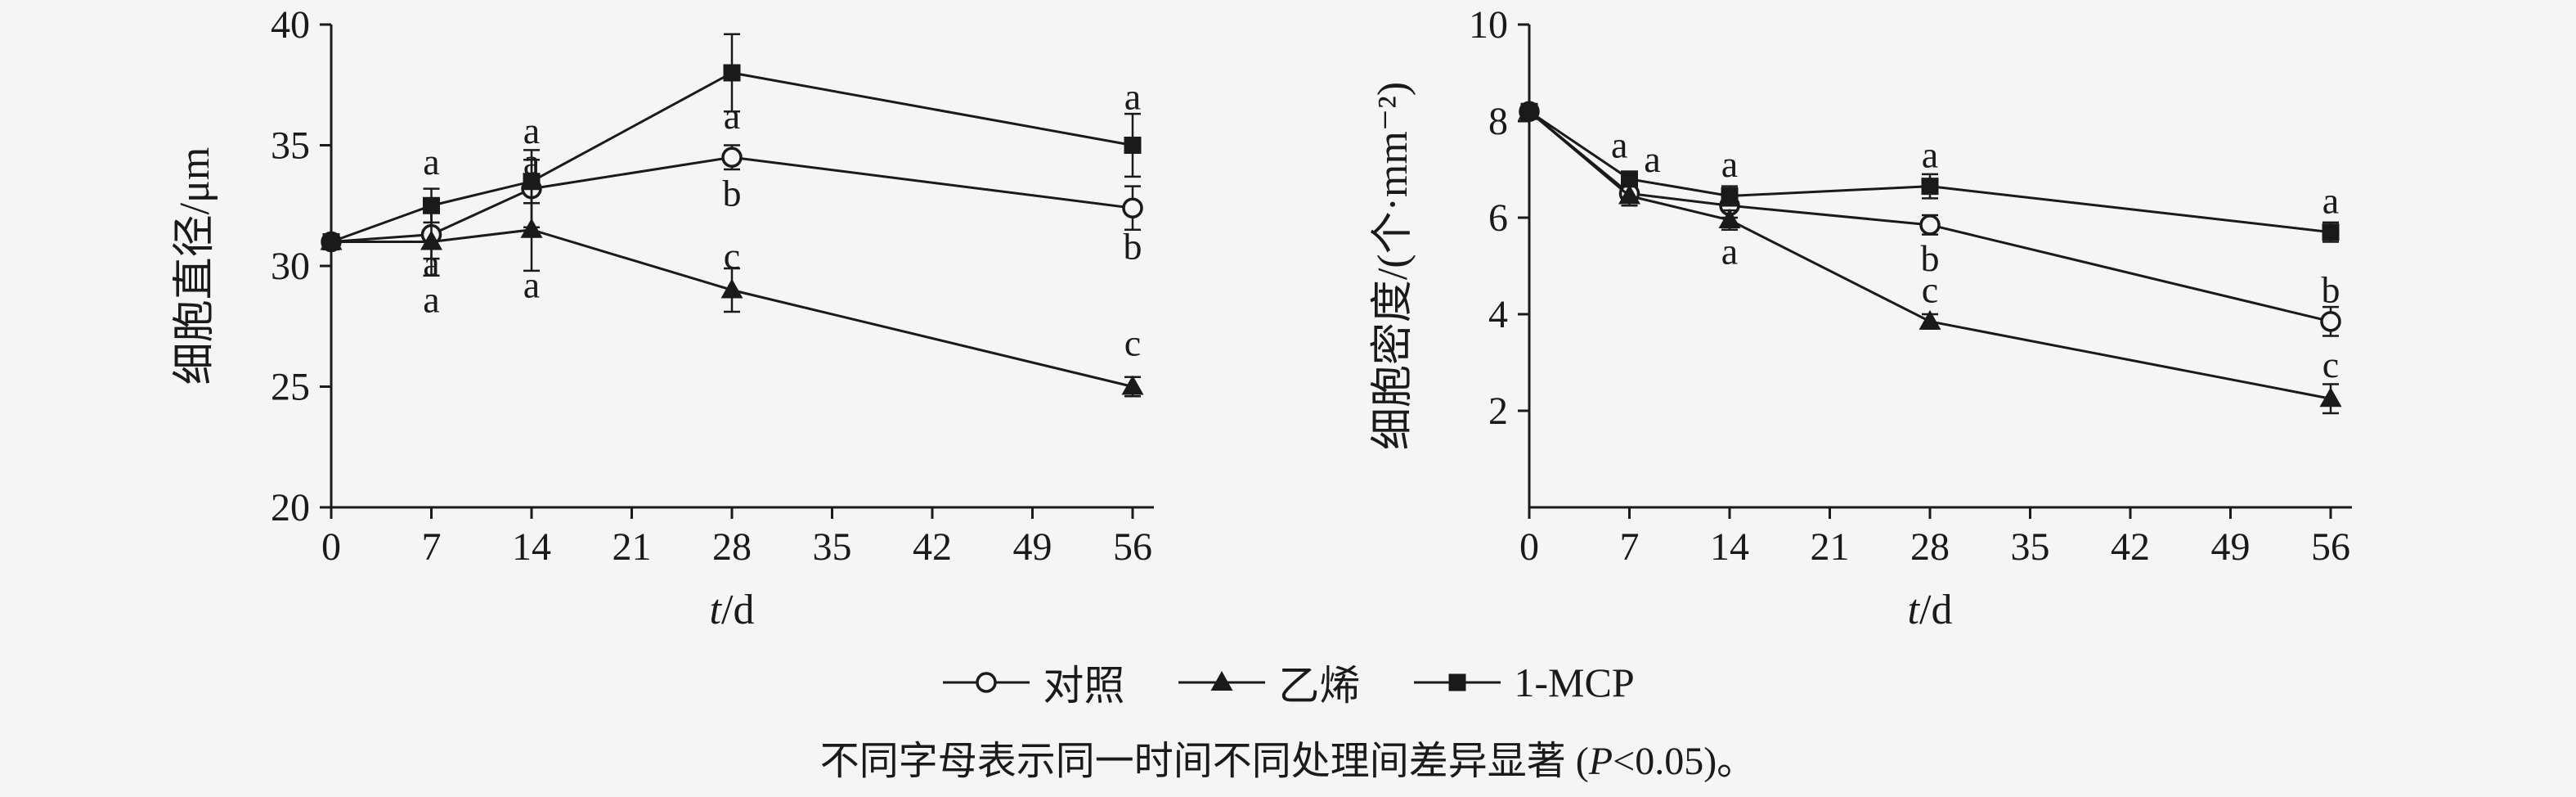  Describe the element at coordinates (290, 387) in the screenshot. I see `y-tick-label: 25` at that location.